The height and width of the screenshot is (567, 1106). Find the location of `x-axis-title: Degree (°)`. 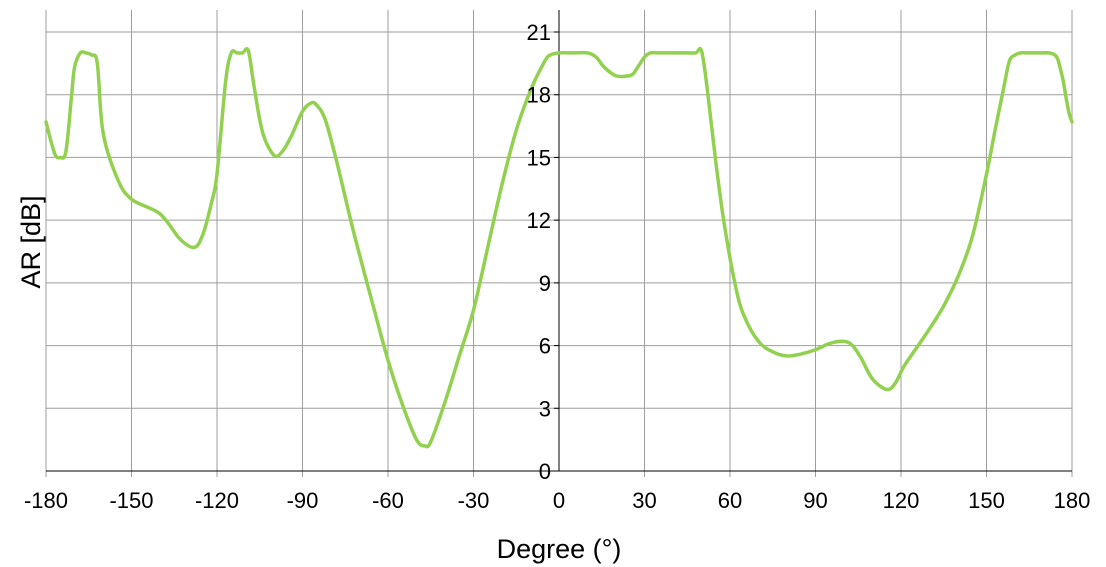

x-axis-title: Degree (°) is located at coordinates (559, 549).